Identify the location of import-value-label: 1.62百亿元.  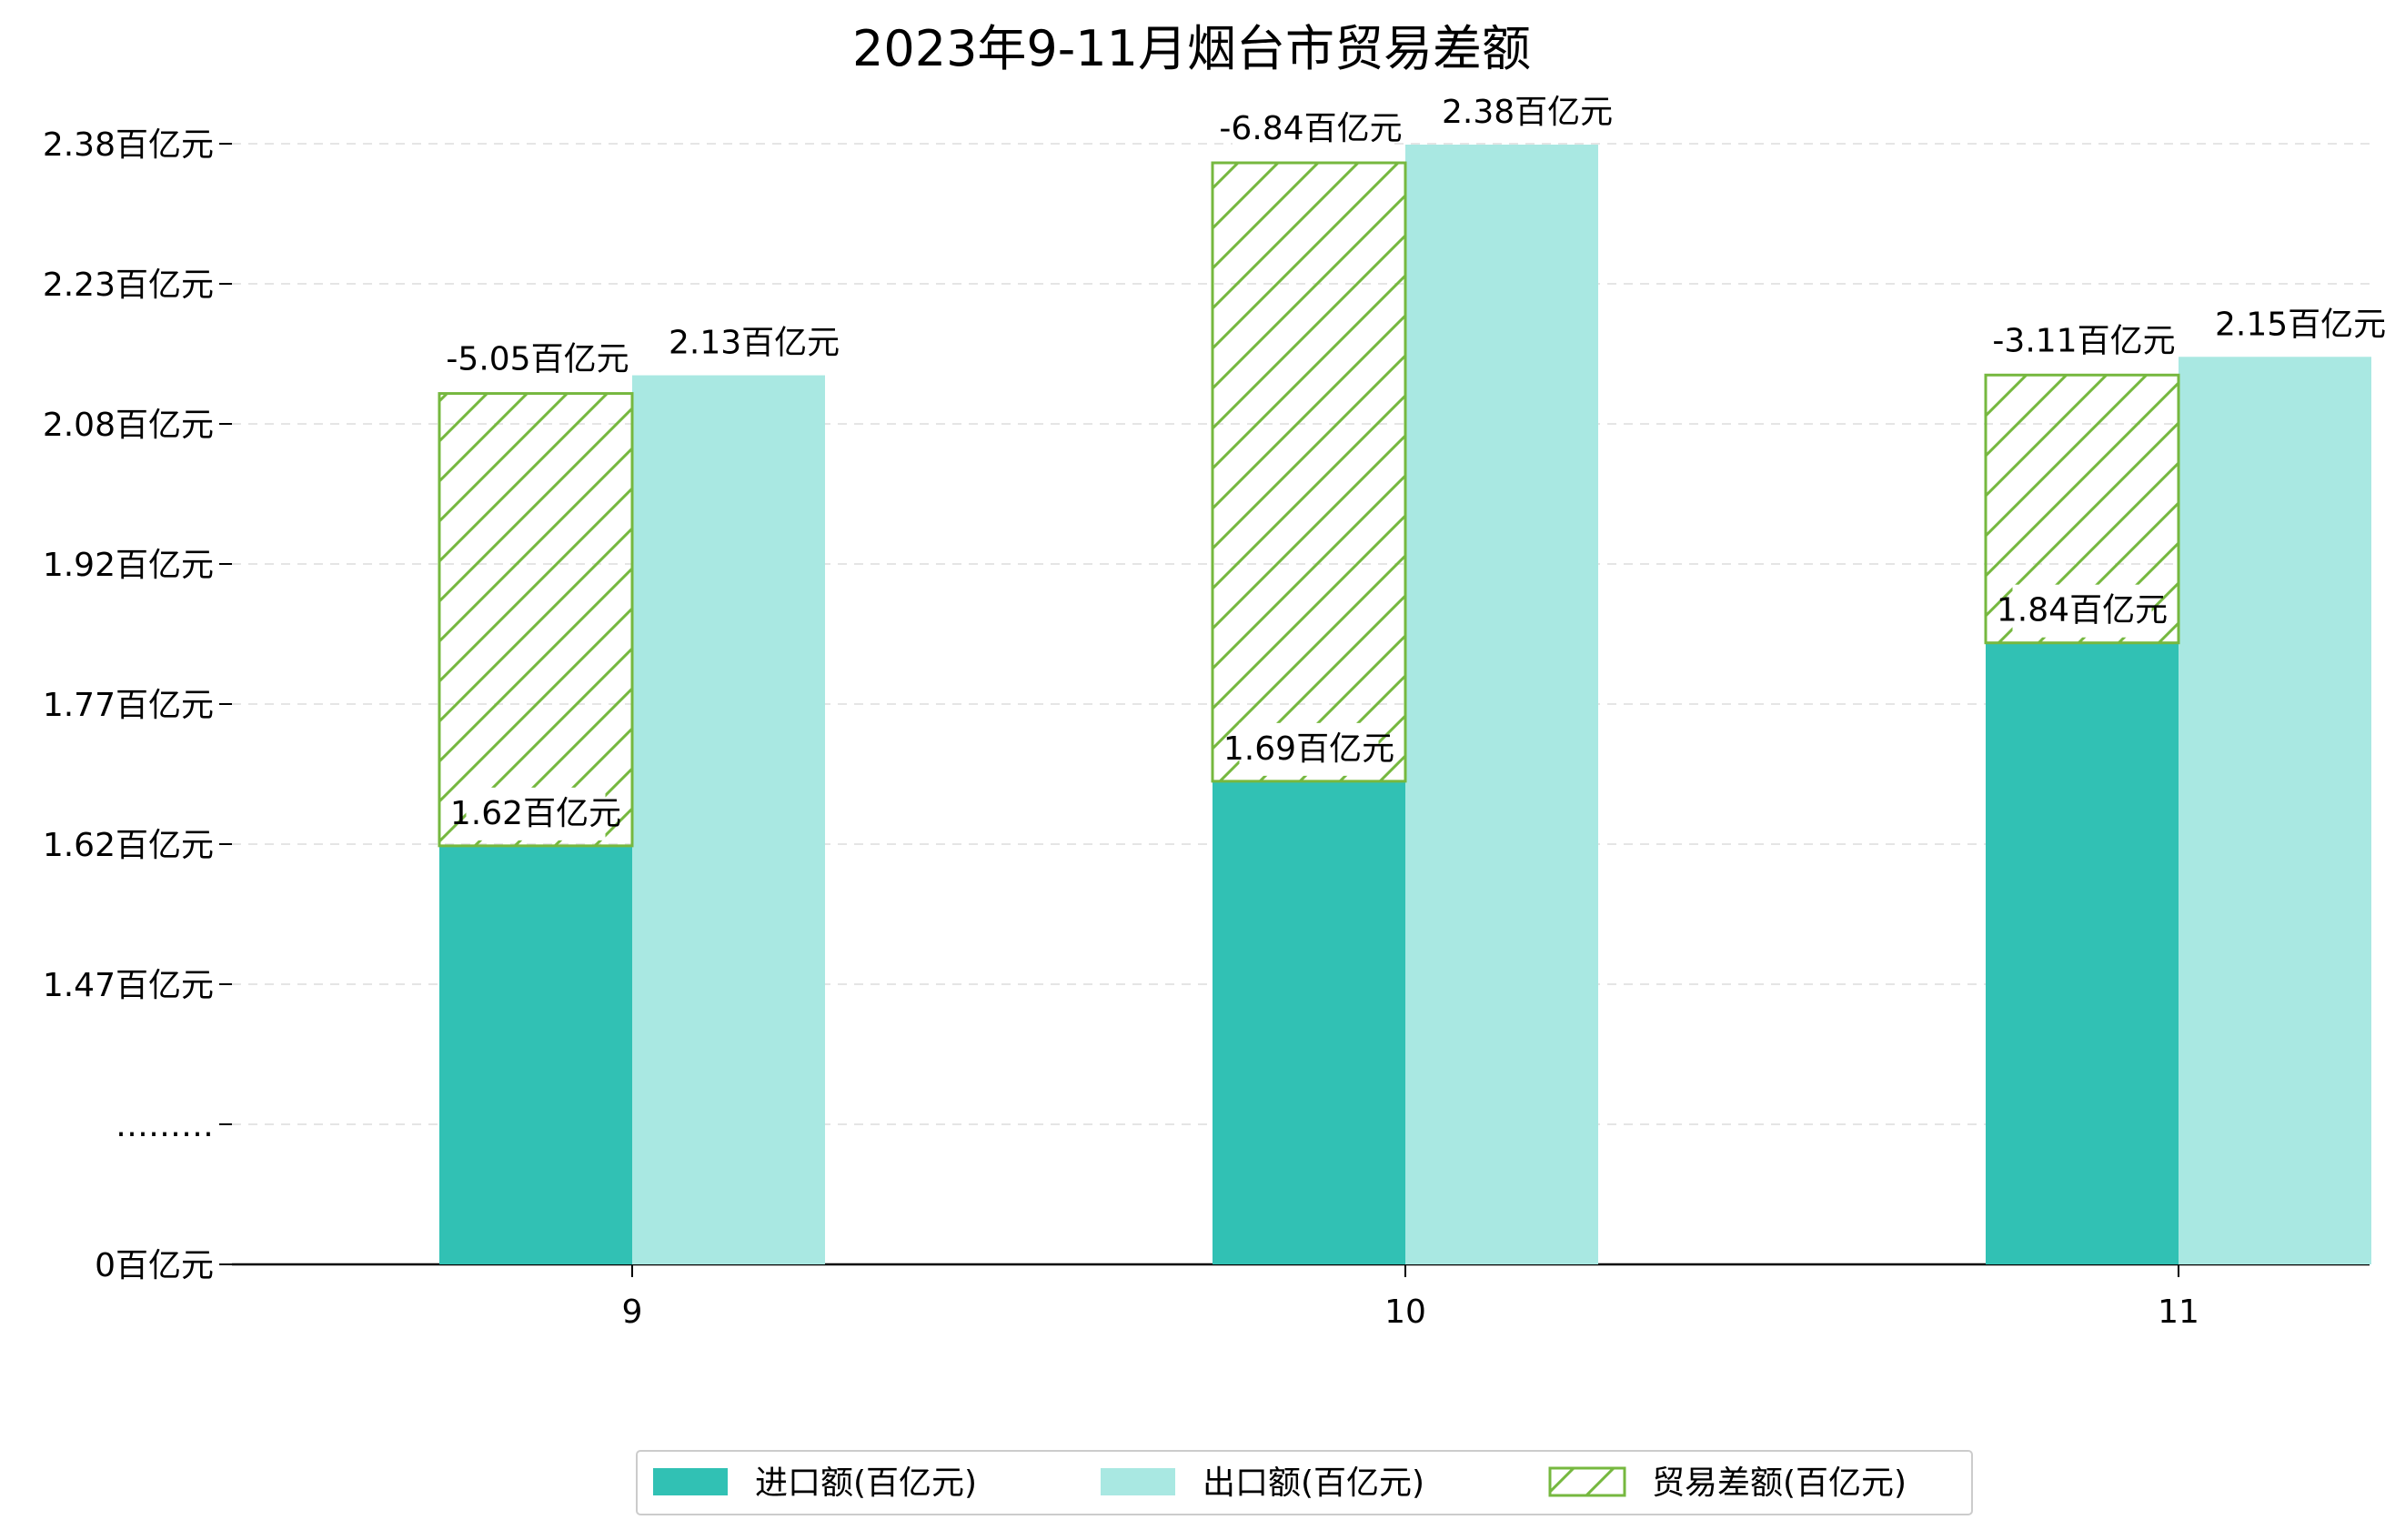
(535, 813).